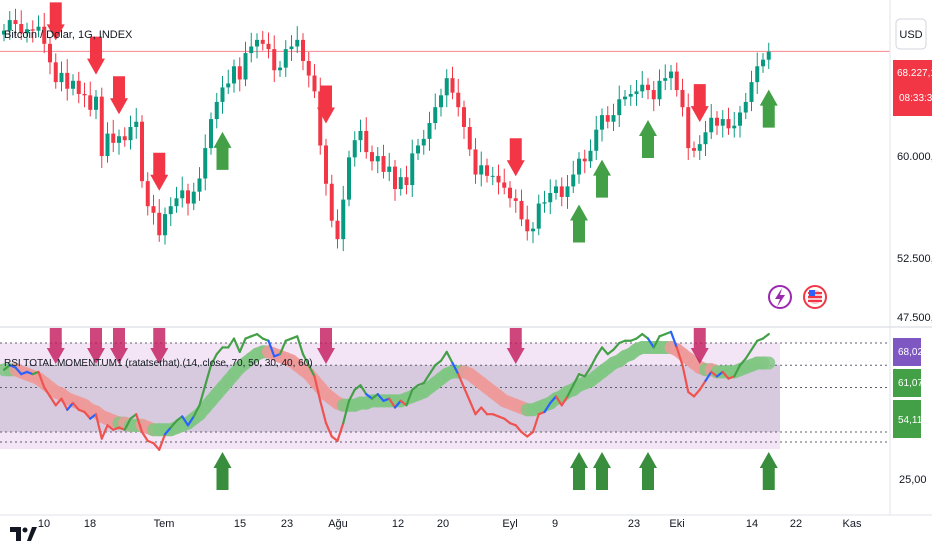 The height and width of the screenshot is (550, 932). I want to click on rsi-tick-0: 25,00, so click(913, 480).